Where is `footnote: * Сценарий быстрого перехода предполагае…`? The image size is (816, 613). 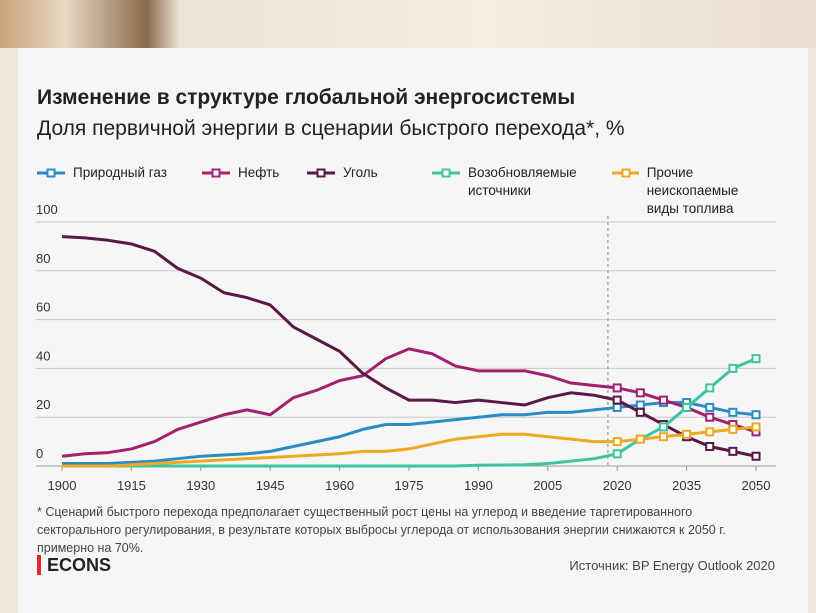
footnote: * Сценарий быстрого перехода предполагае… is located at coordinates (381, 530).